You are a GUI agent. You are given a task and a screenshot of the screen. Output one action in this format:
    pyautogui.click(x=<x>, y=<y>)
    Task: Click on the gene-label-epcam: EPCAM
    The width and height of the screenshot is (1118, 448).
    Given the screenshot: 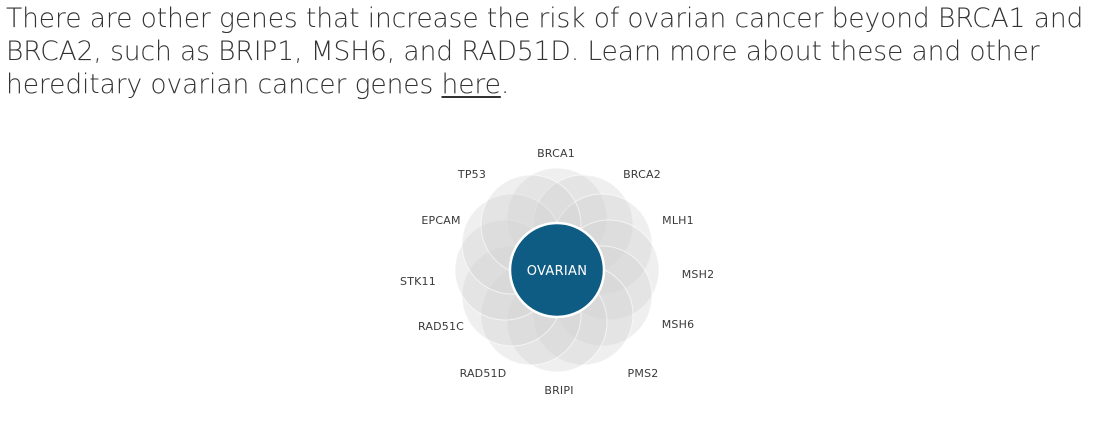 What is the action you would take?
    pyautogui.click(x=440, y=220)
    